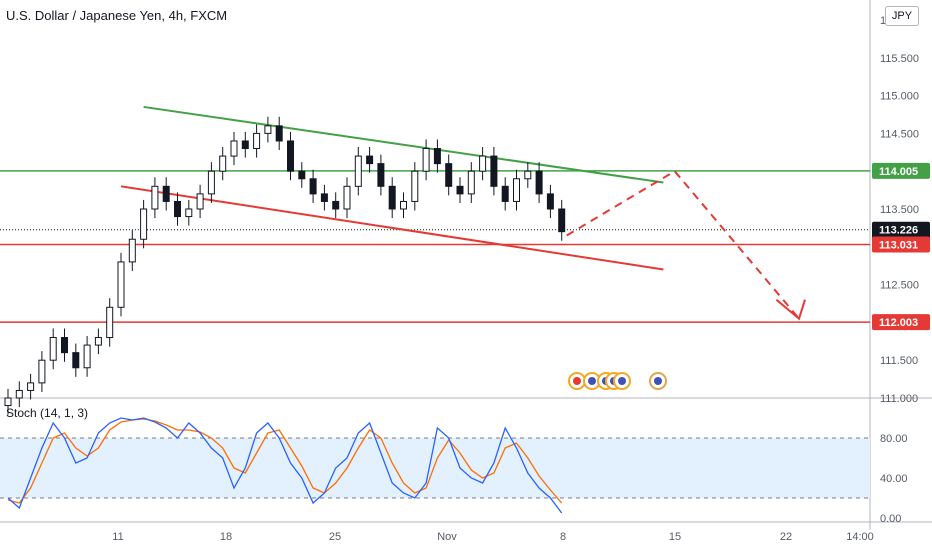 This screenshot has width=932, height=555. Describe the element at coordinates (285, 461) in the screenshot. I see `stoch-d-line` at that location.